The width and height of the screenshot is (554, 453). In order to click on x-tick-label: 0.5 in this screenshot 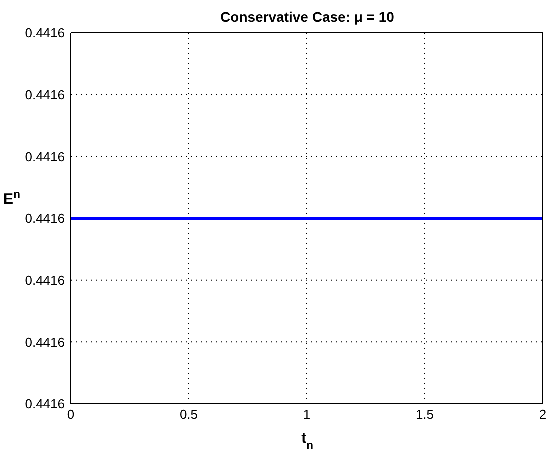, I will do `click(189, 414)`.